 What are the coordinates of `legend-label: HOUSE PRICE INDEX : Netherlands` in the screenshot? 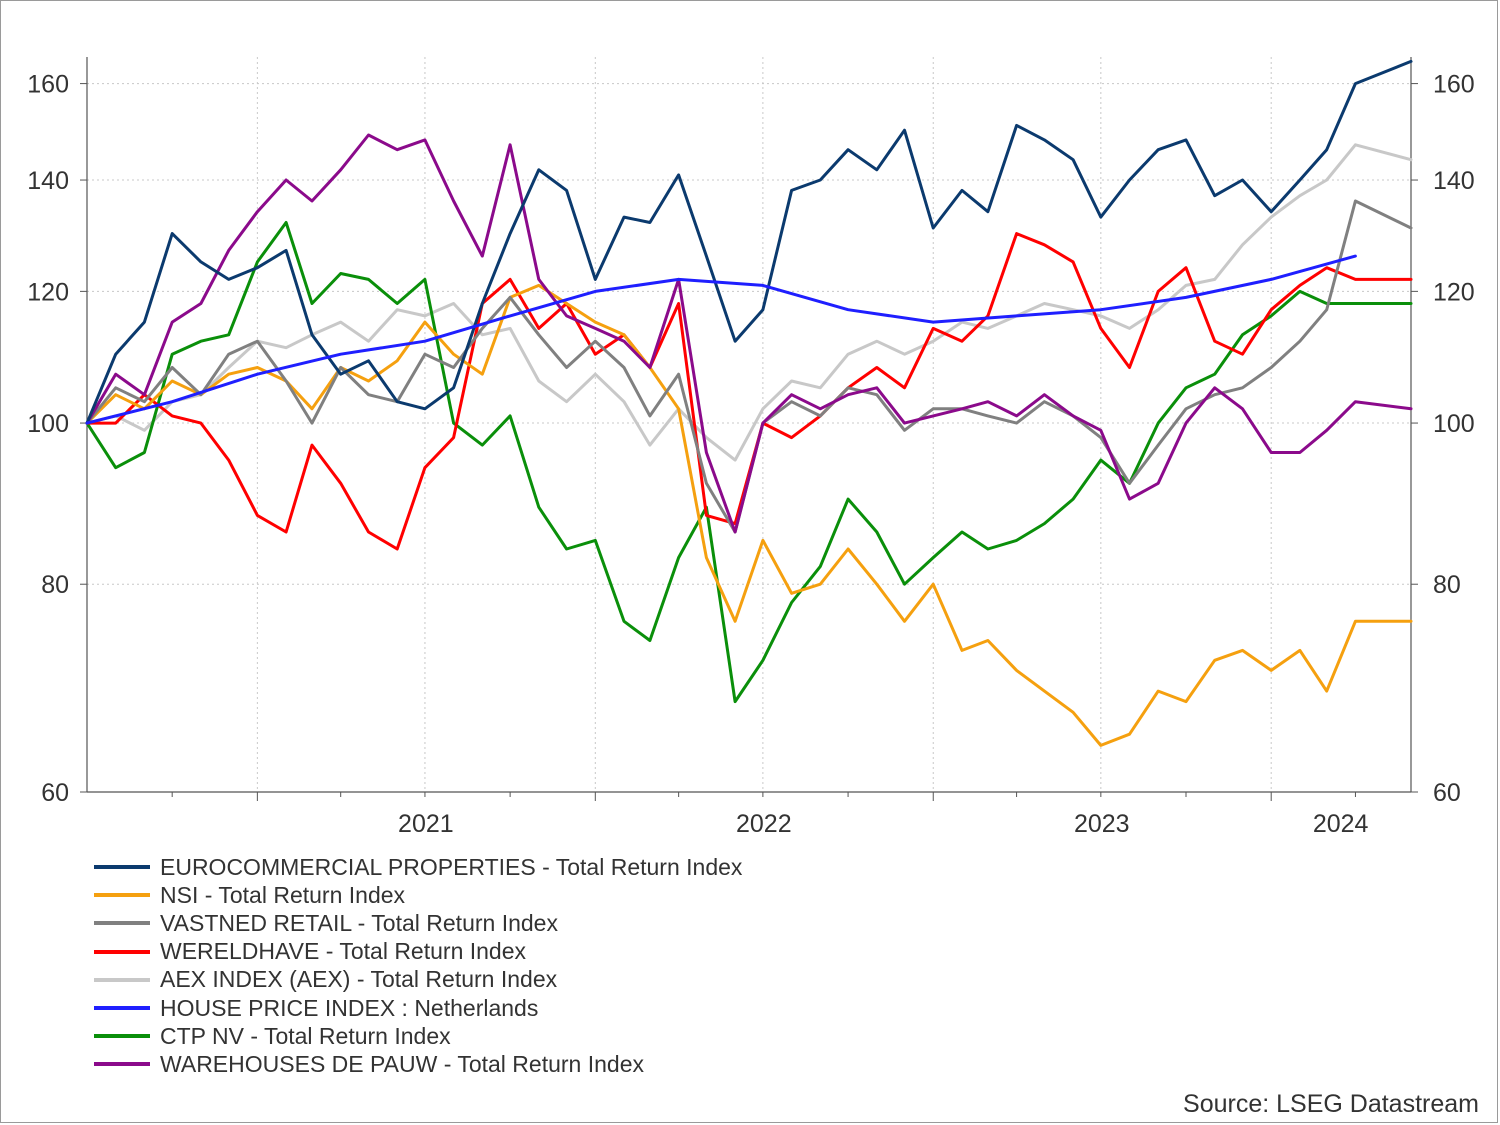 It's located at (349, 1007).